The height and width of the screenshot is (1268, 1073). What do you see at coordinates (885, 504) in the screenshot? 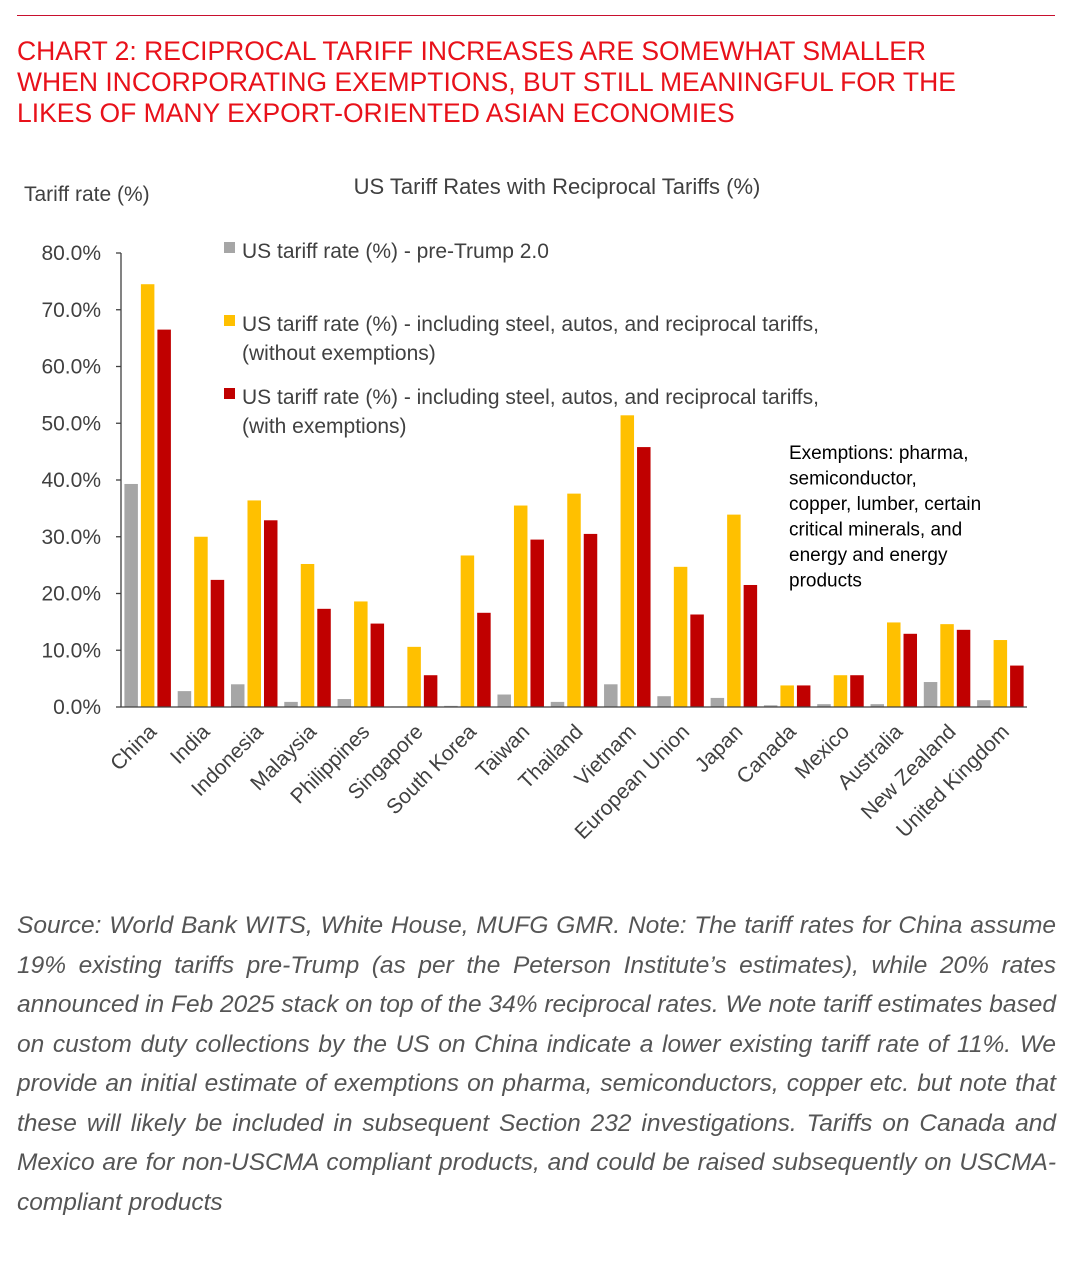
I see `annotation-line: copper, lumber, certain` at bounding box center [885, 504].